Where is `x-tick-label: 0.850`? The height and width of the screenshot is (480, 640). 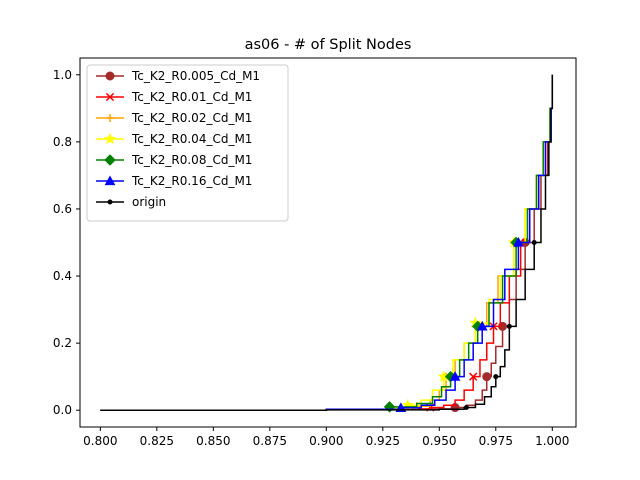
x-tick-label: 0.850 is located at coordinates (213, 441).